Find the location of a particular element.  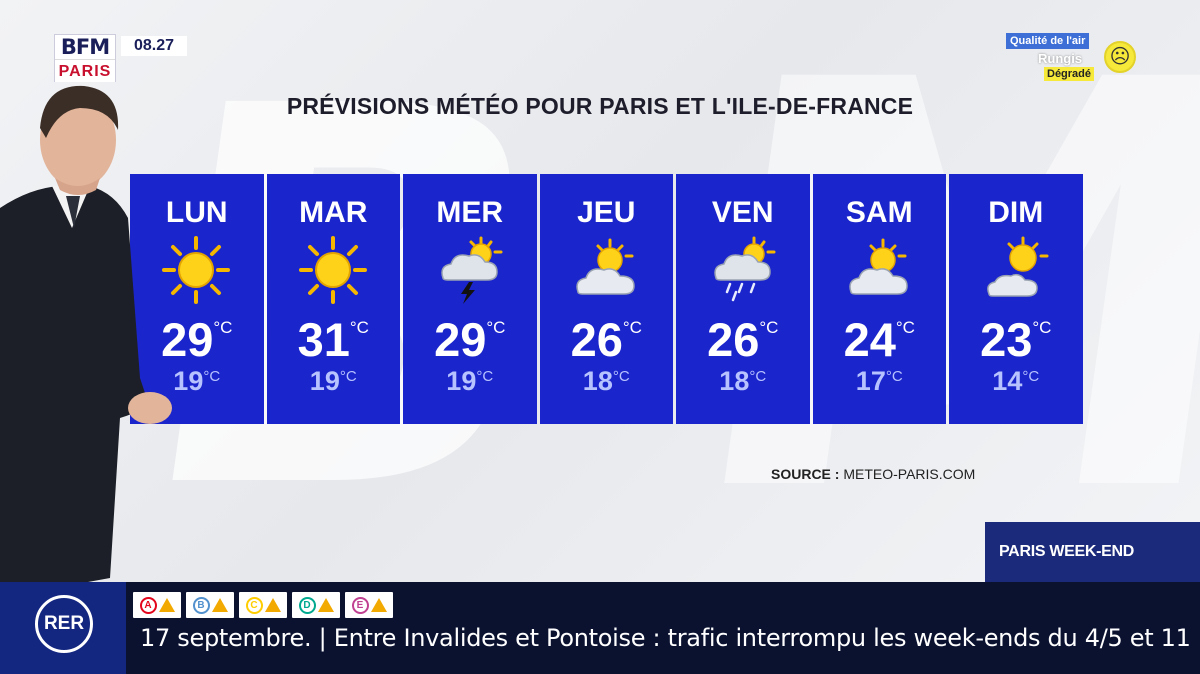

rer-lines-status: A B C D E is located at coordinates (263, 605).